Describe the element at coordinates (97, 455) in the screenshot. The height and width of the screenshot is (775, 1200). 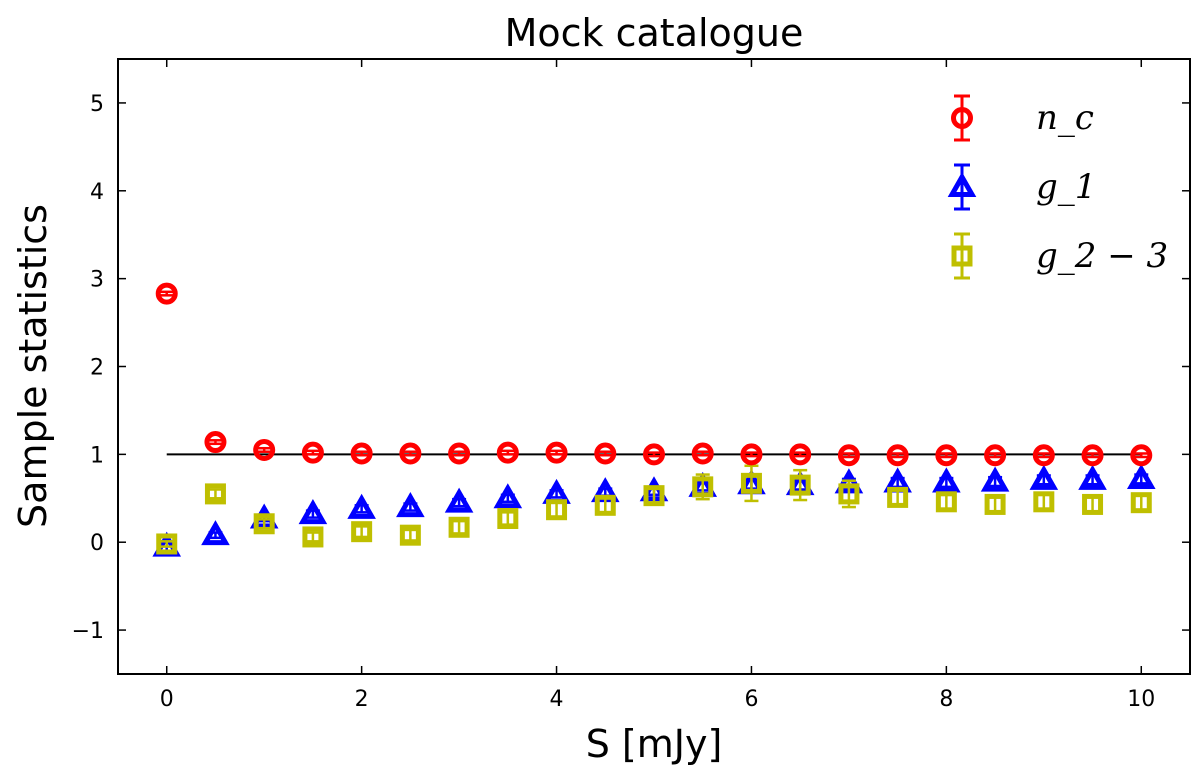
I see `y-tick-label: 1` at that location.